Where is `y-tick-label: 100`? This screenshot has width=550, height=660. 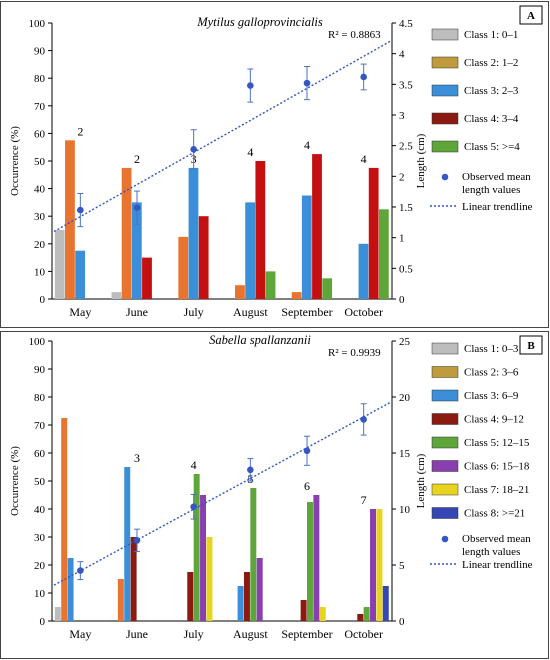 y-tick-label: 100 is located at coordinates (37, 342).